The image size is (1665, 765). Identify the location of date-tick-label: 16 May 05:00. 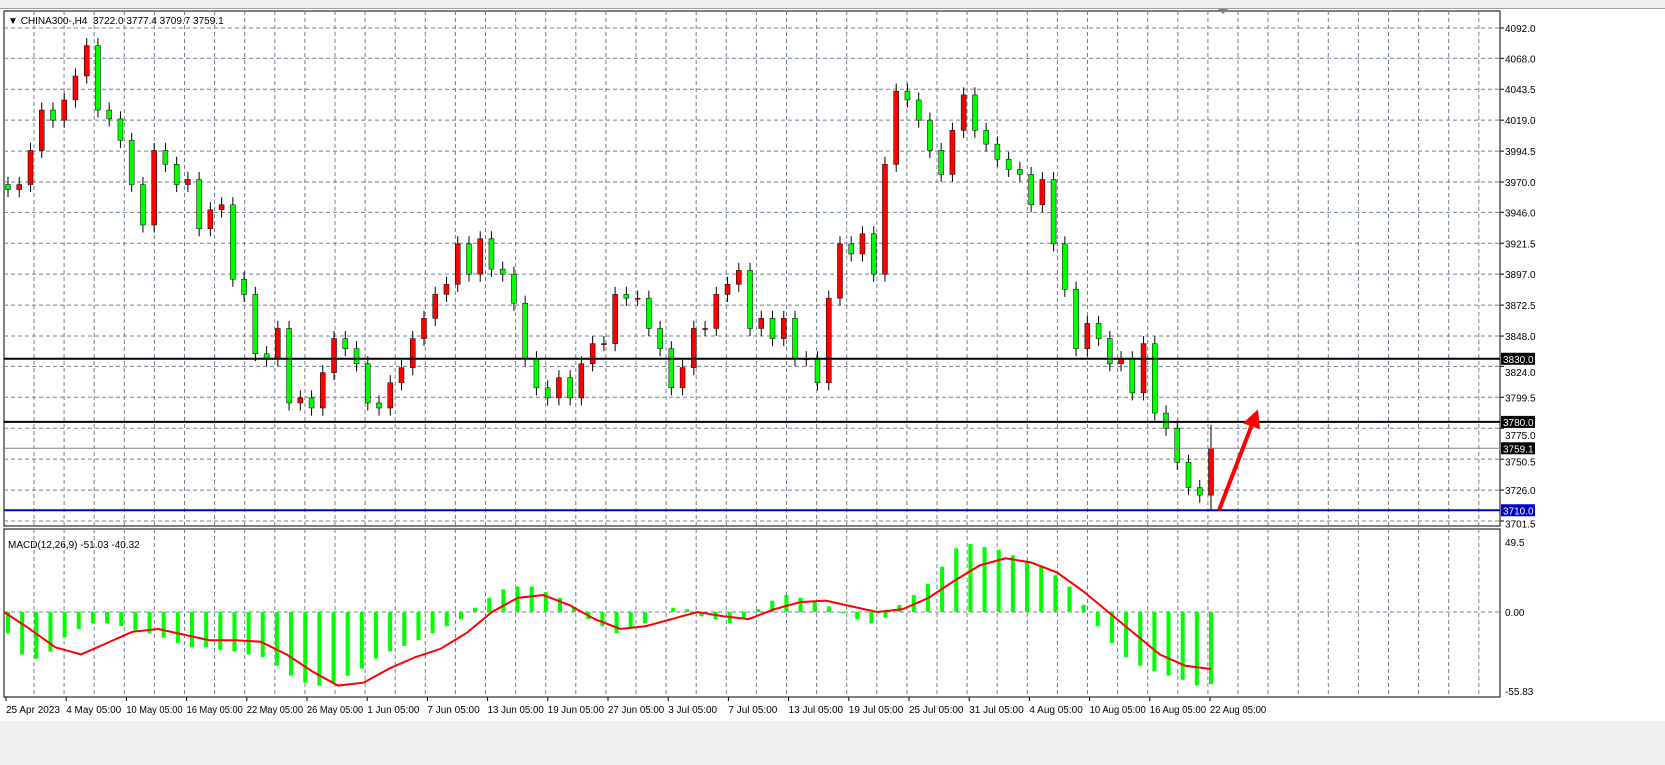
(215, 710).